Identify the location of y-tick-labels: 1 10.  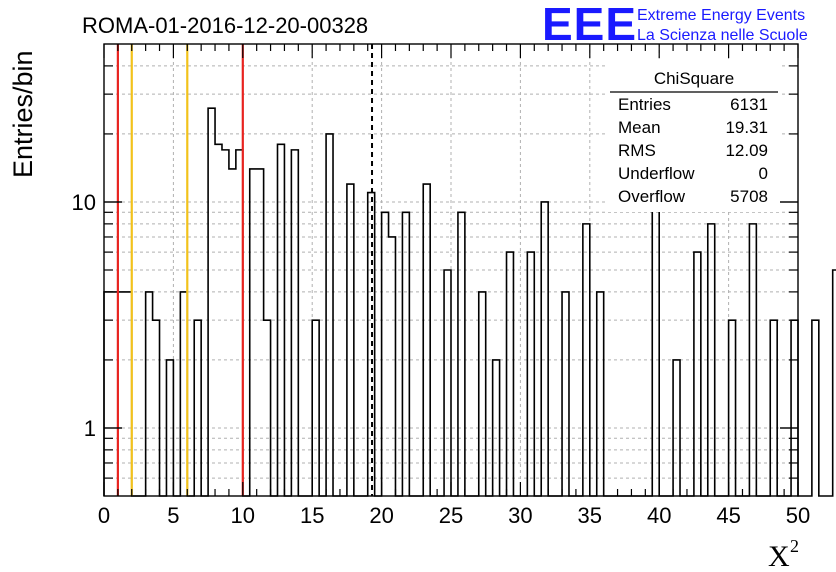
(84, 315).